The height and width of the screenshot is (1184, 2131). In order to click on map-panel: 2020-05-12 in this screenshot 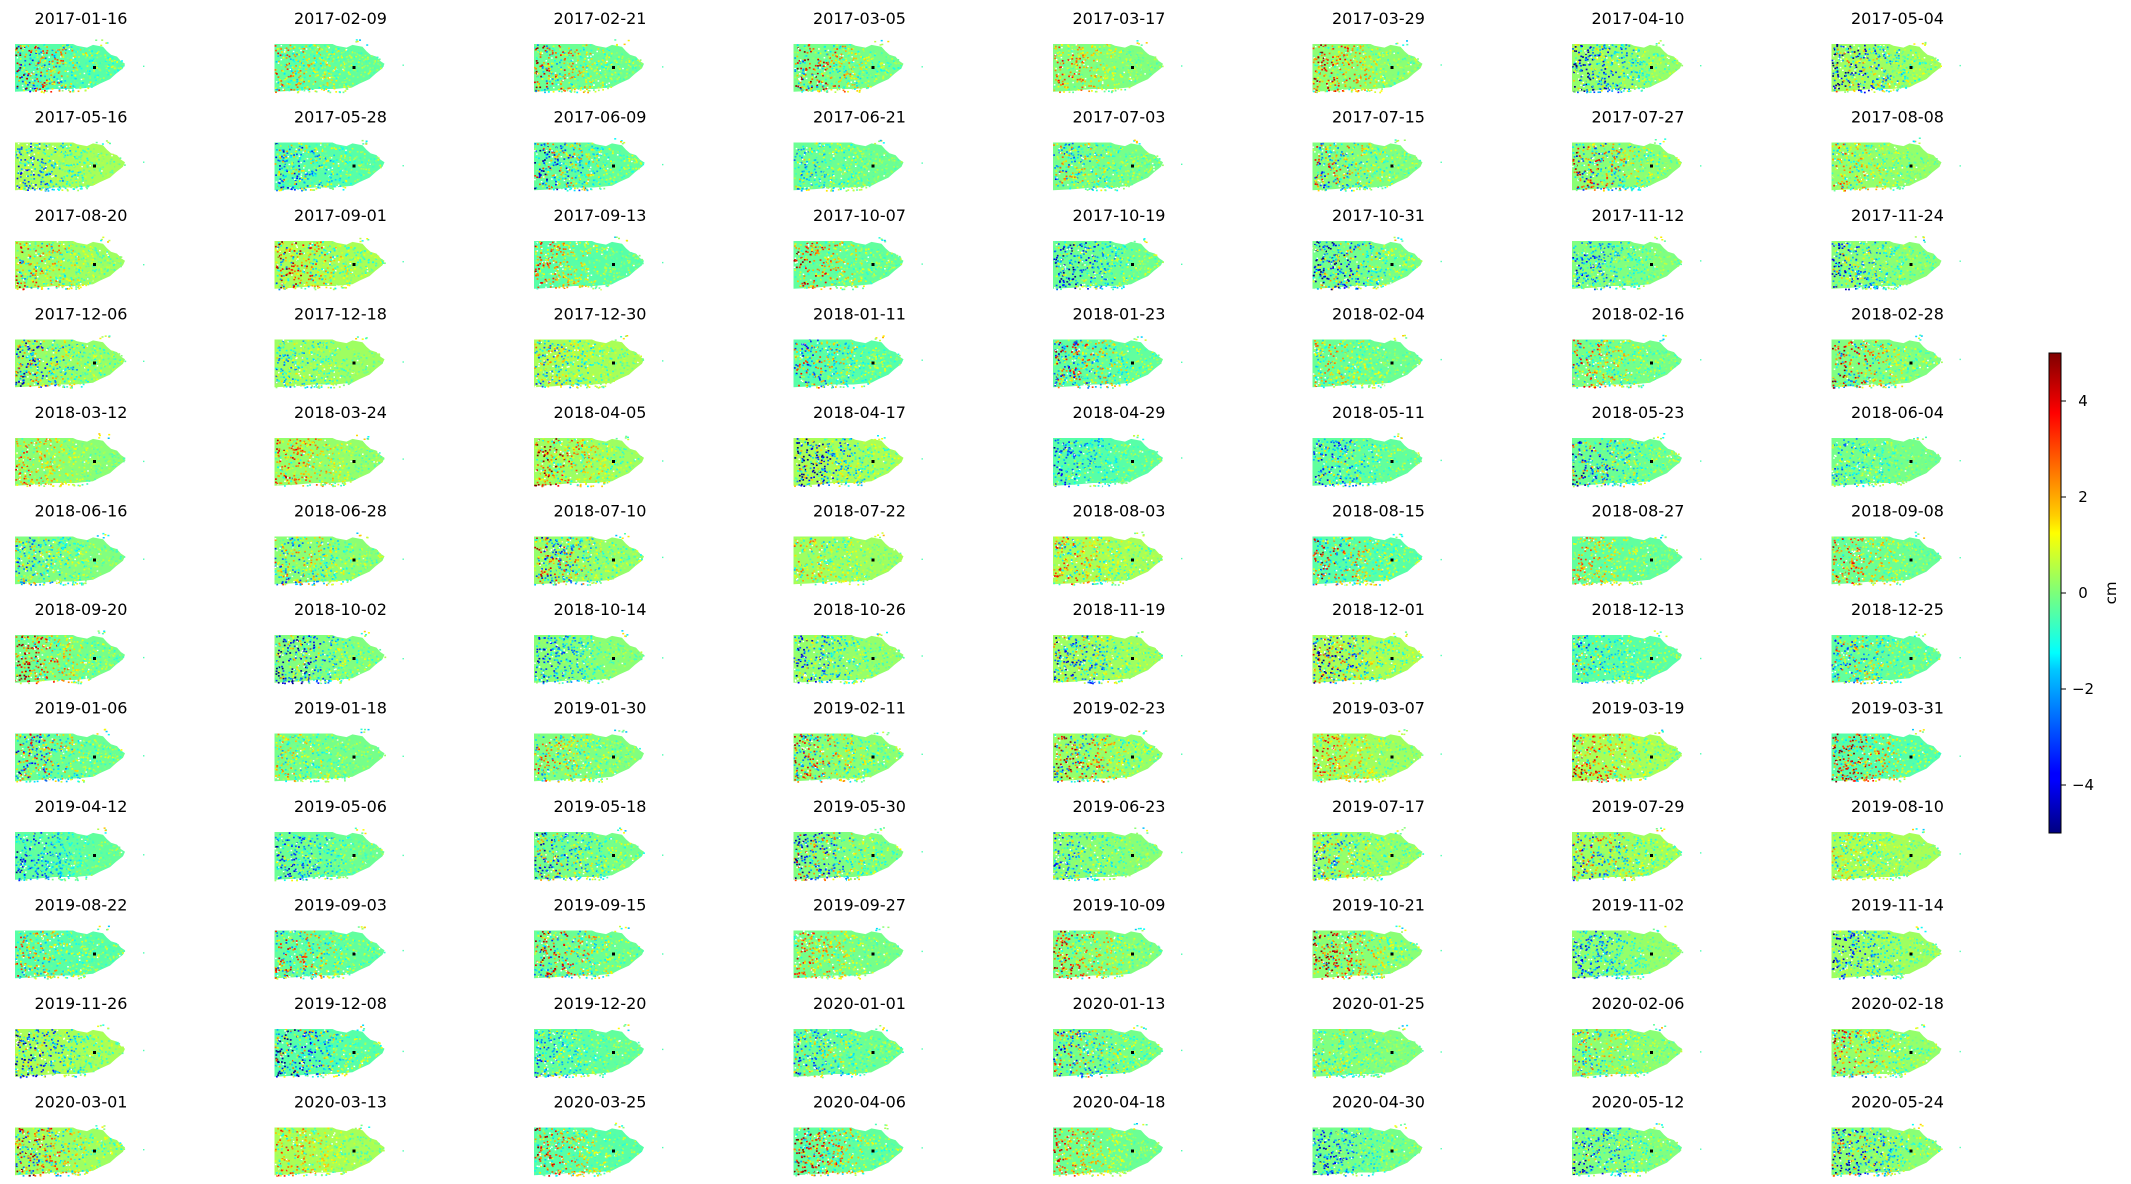, I will do `click(1637, 1135)`.